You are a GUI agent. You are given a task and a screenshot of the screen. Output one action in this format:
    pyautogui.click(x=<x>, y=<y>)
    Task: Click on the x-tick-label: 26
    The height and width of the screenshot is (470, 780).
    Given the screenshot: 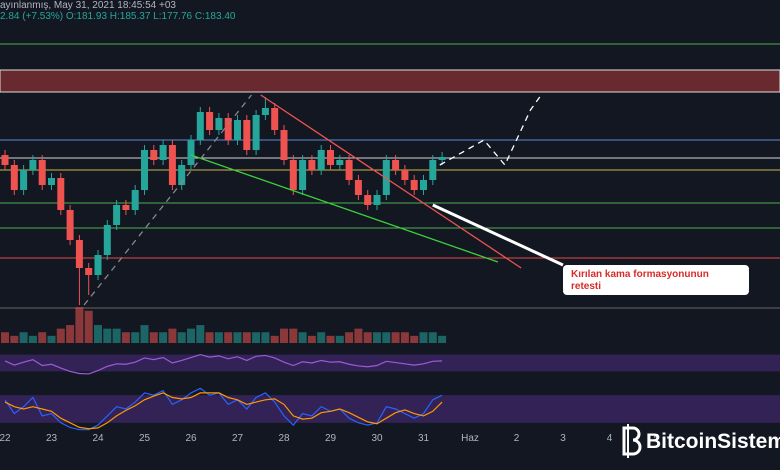 What is the action you would take?
    pyautogui.click(x=191, y=438)
    